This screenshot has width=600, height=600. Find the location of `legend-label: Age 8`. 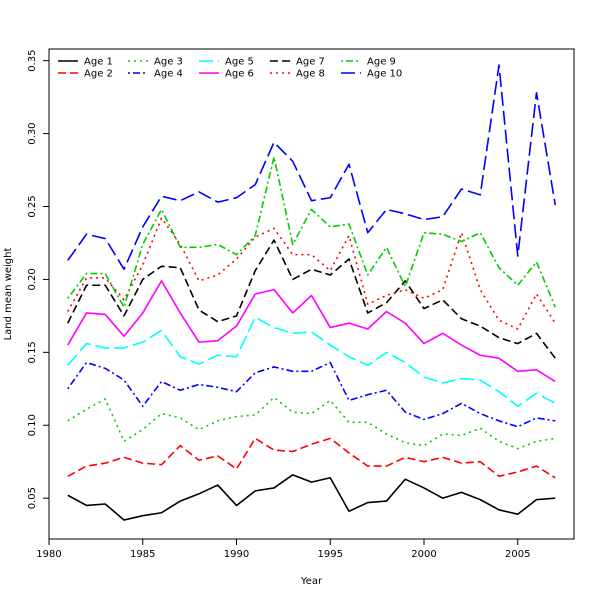

legend-label: Age 8 is located at coordinates (310, 74).